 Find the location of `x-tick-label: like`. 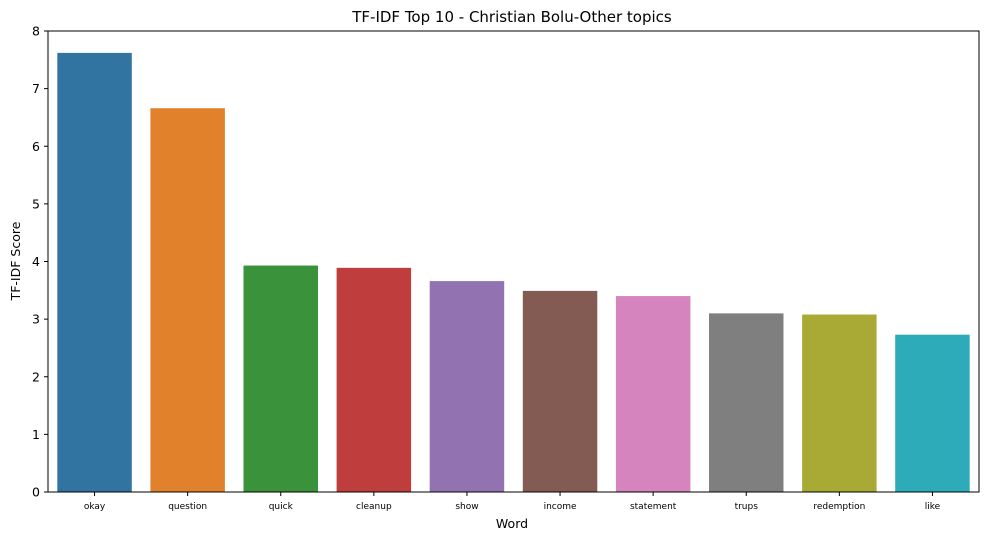

x-tick-label: like is located at coordinates (933, 507).